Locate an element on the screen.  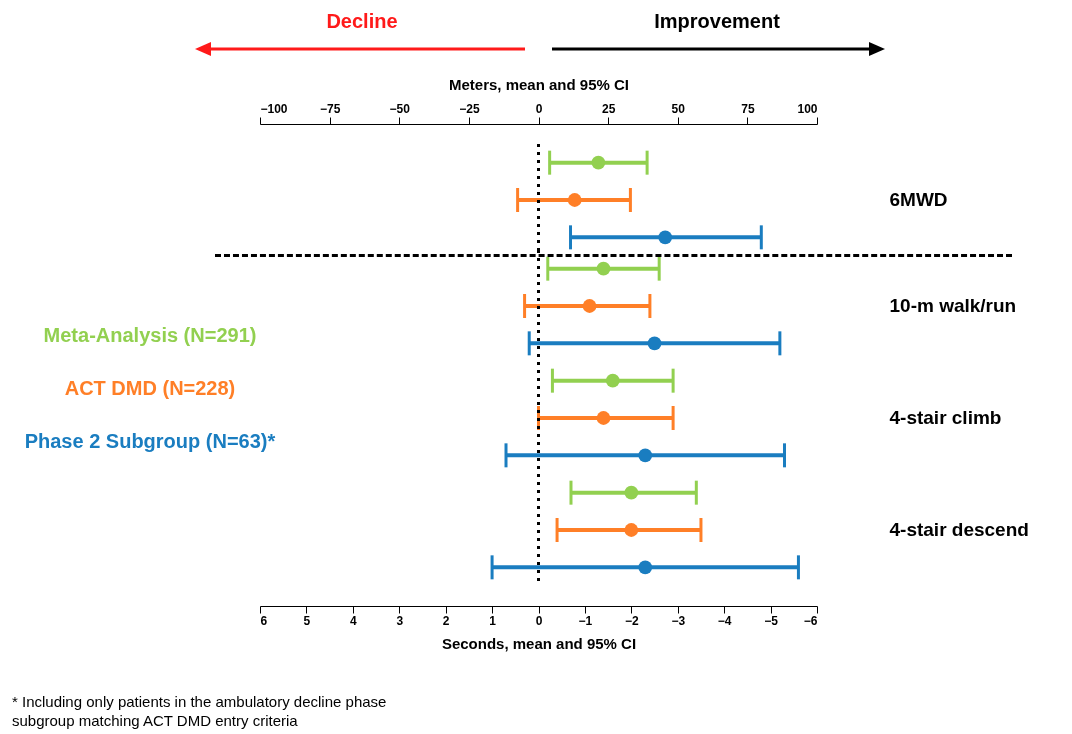
text: Decline is located at coordinates (362, 21).